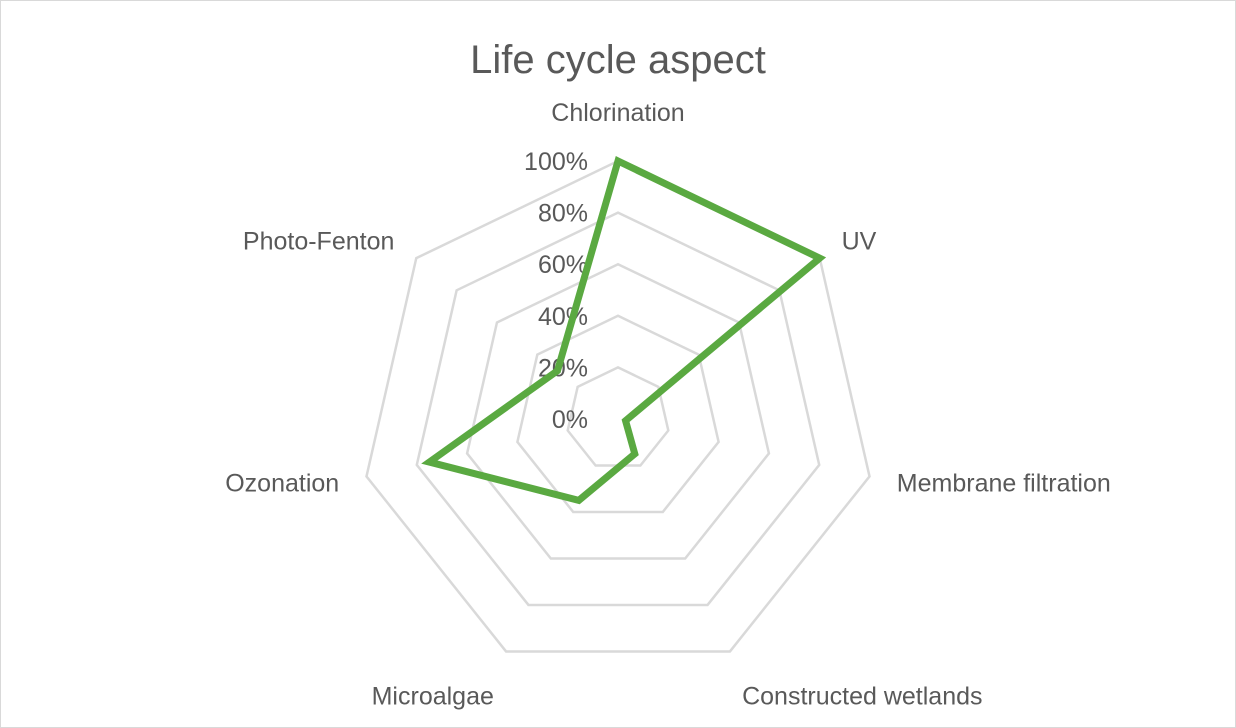 This screenshot has width=1236, height=728. Describe the element at coordinates (563, 317) in the screenshot. I see `tick-label: 40%` at that location.